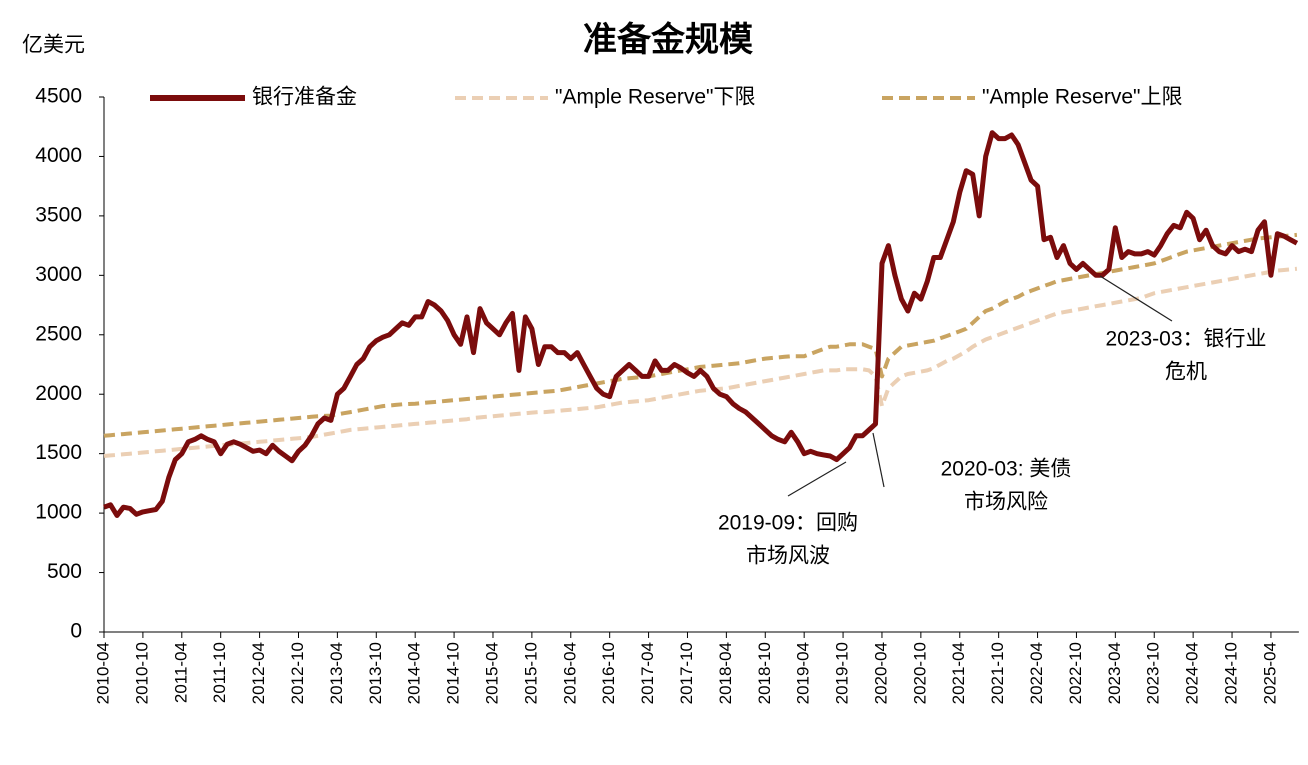 This screenshot has width=1308, height=765. Describe the element at coordinates (297, 673) in the screenshot. I see `x-tick-label: 2012-10` at that location.